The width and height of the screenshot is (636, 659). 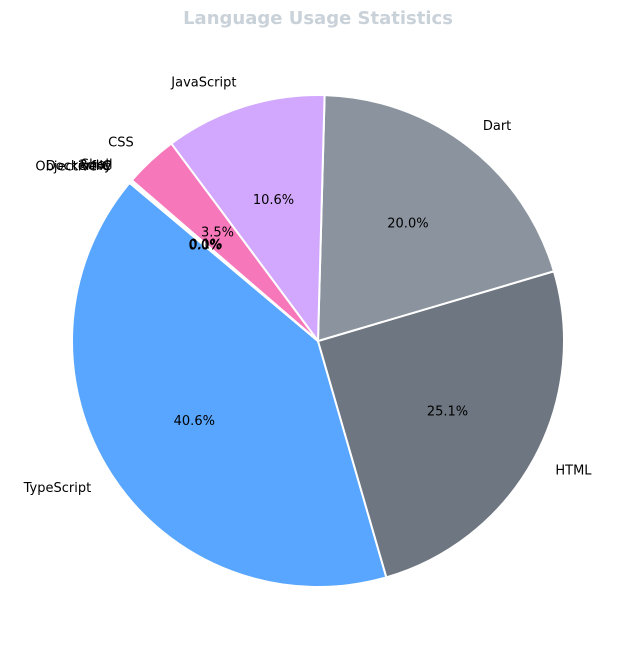 What do you see at coordinates (203, 82) in the screenshot?
I see `pie-slice-label: JavaScript` at bounding box center [203, 82].